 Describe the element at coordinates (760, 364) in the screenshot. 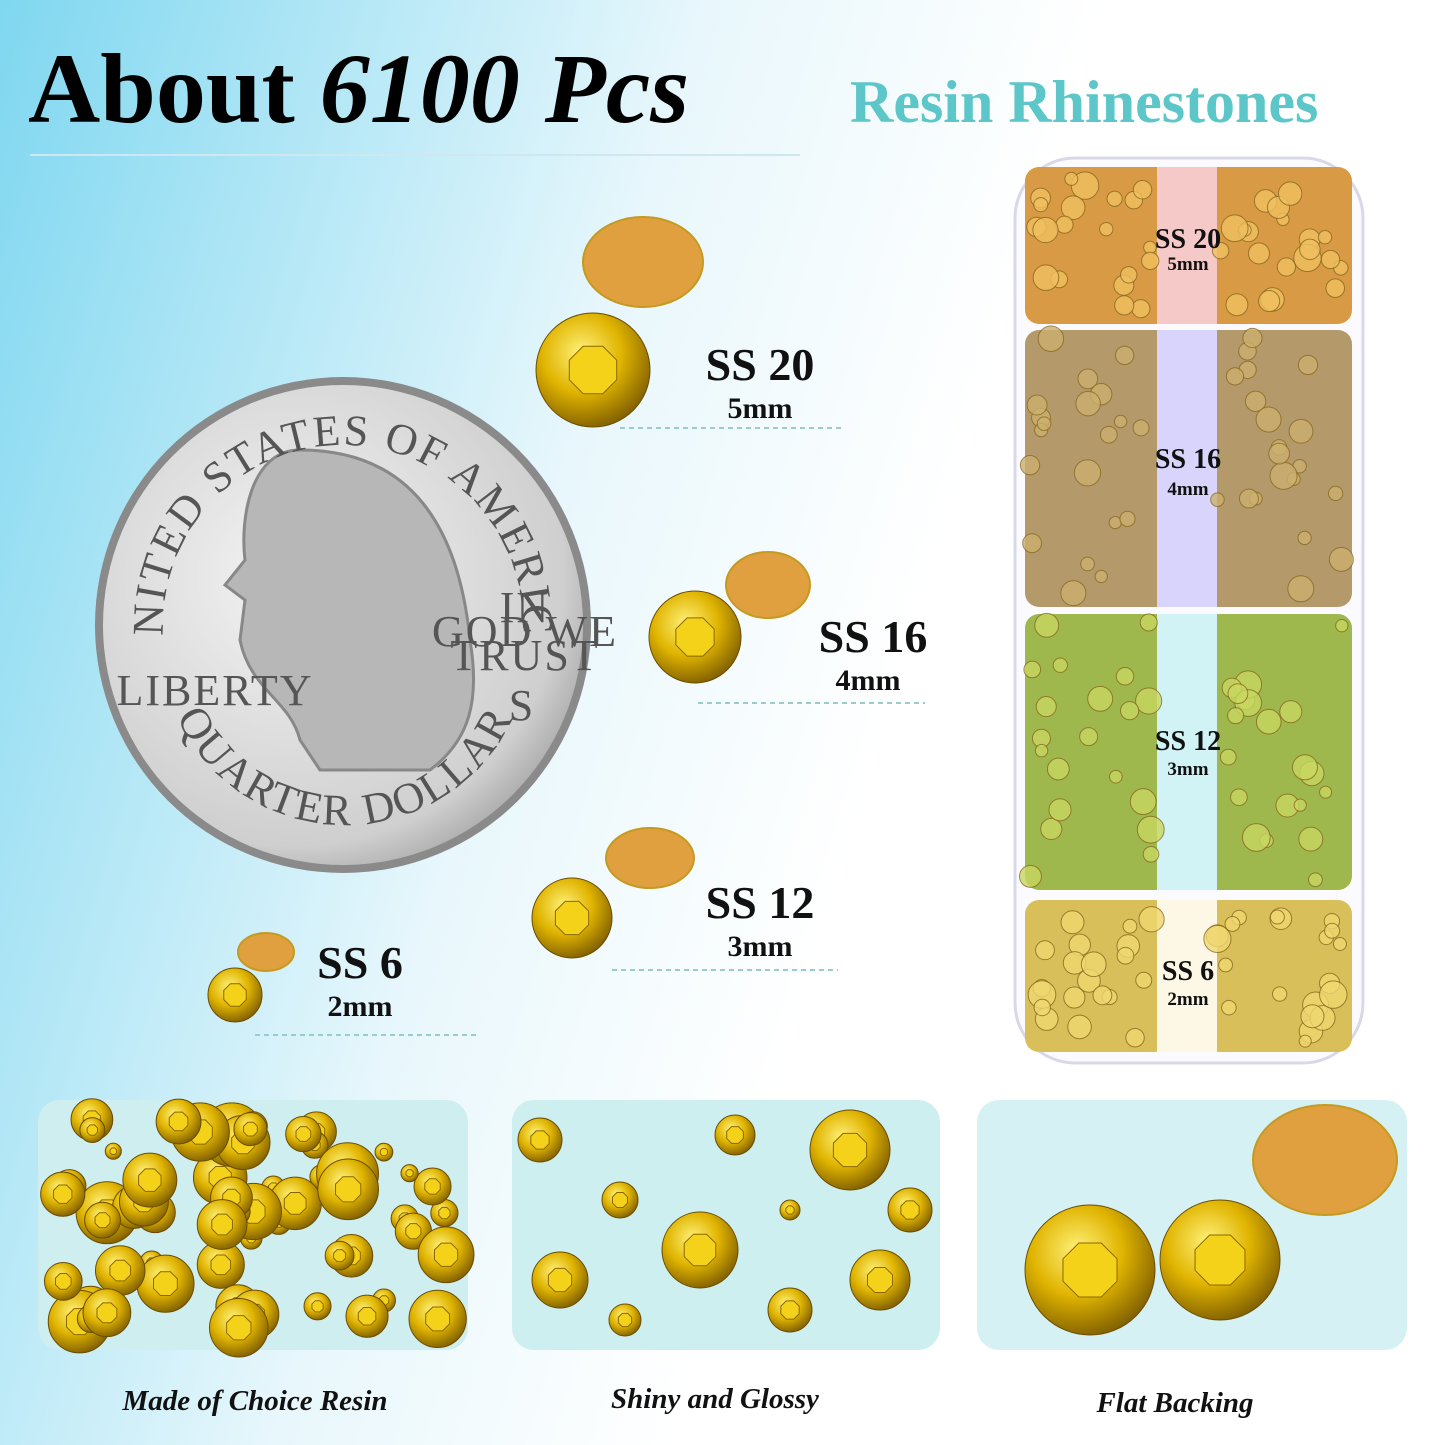

I see `size-name: SS 20` at that location.